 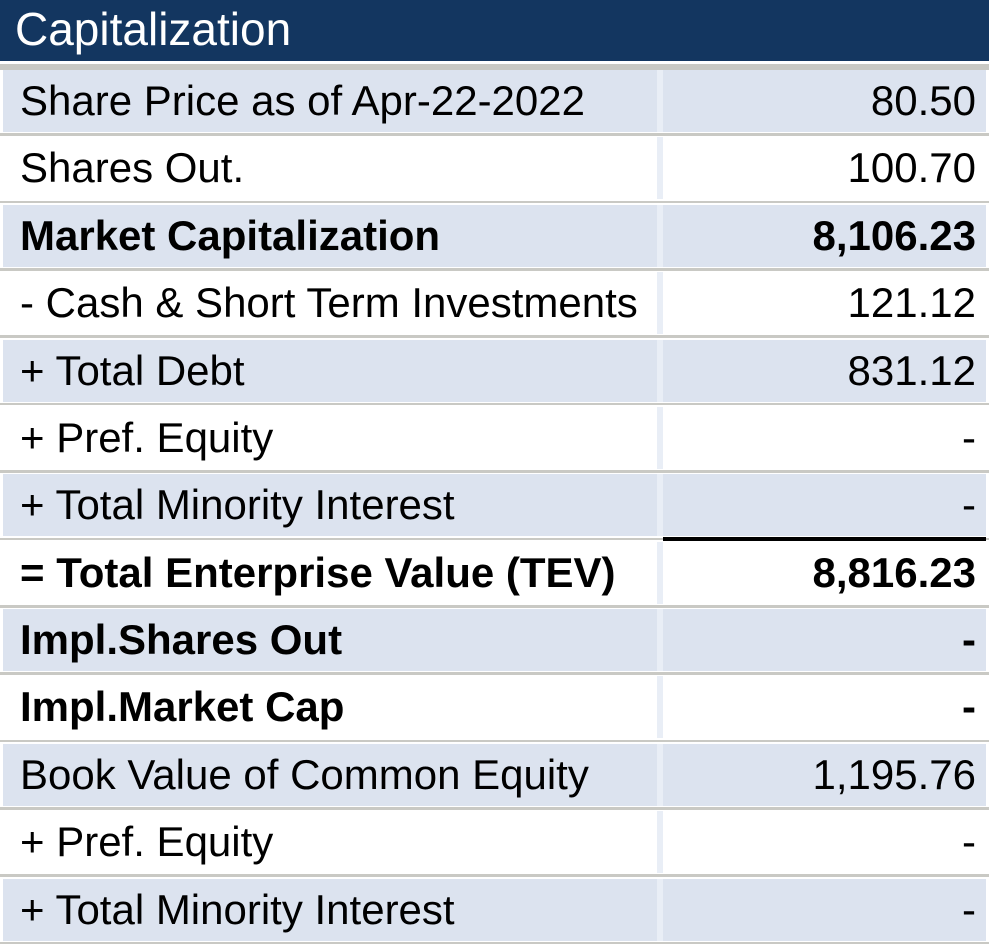 What do you see at coordinates (911, 370) in the screenshot?
I see `row-value: 831.12` at bounding box center [911, 370].